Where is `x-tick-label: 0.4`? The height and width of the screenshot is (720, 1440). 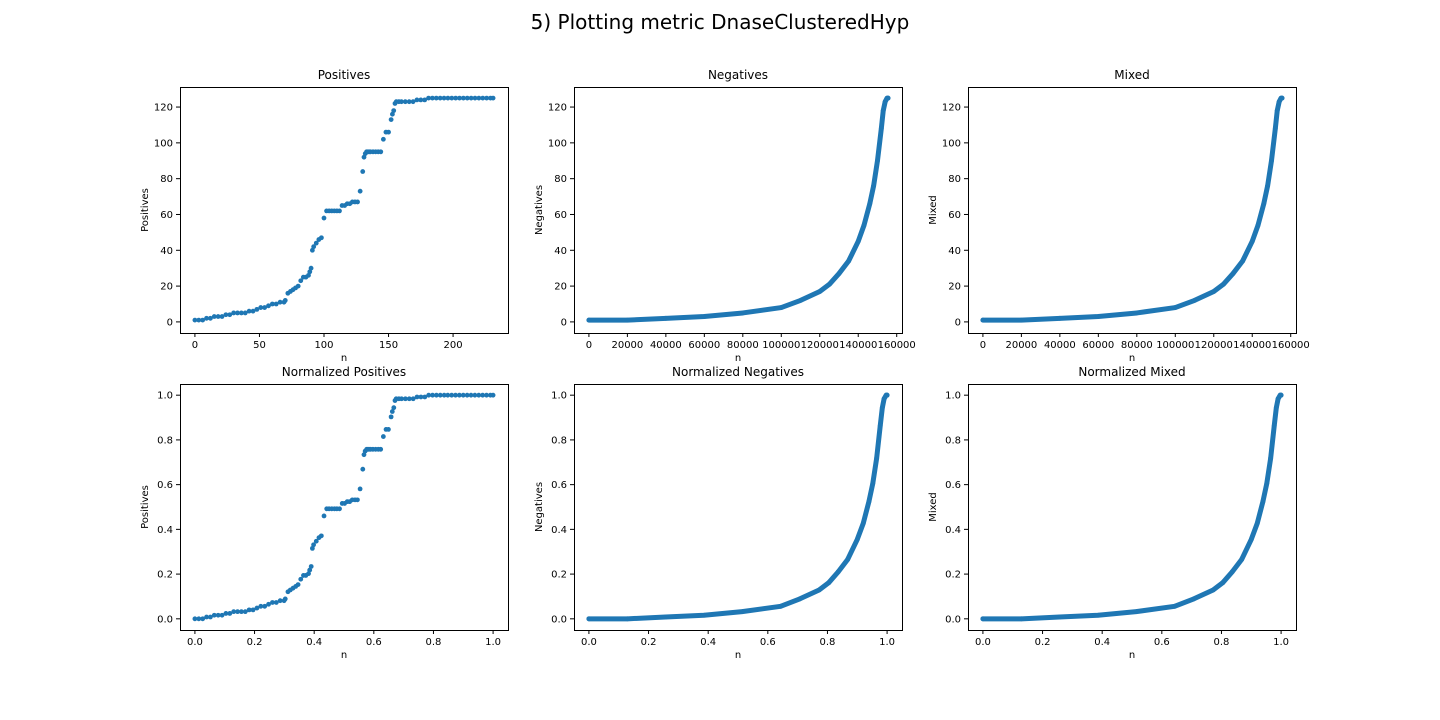
x-tick-label: 0.4 is located at coordinates (708, 642).